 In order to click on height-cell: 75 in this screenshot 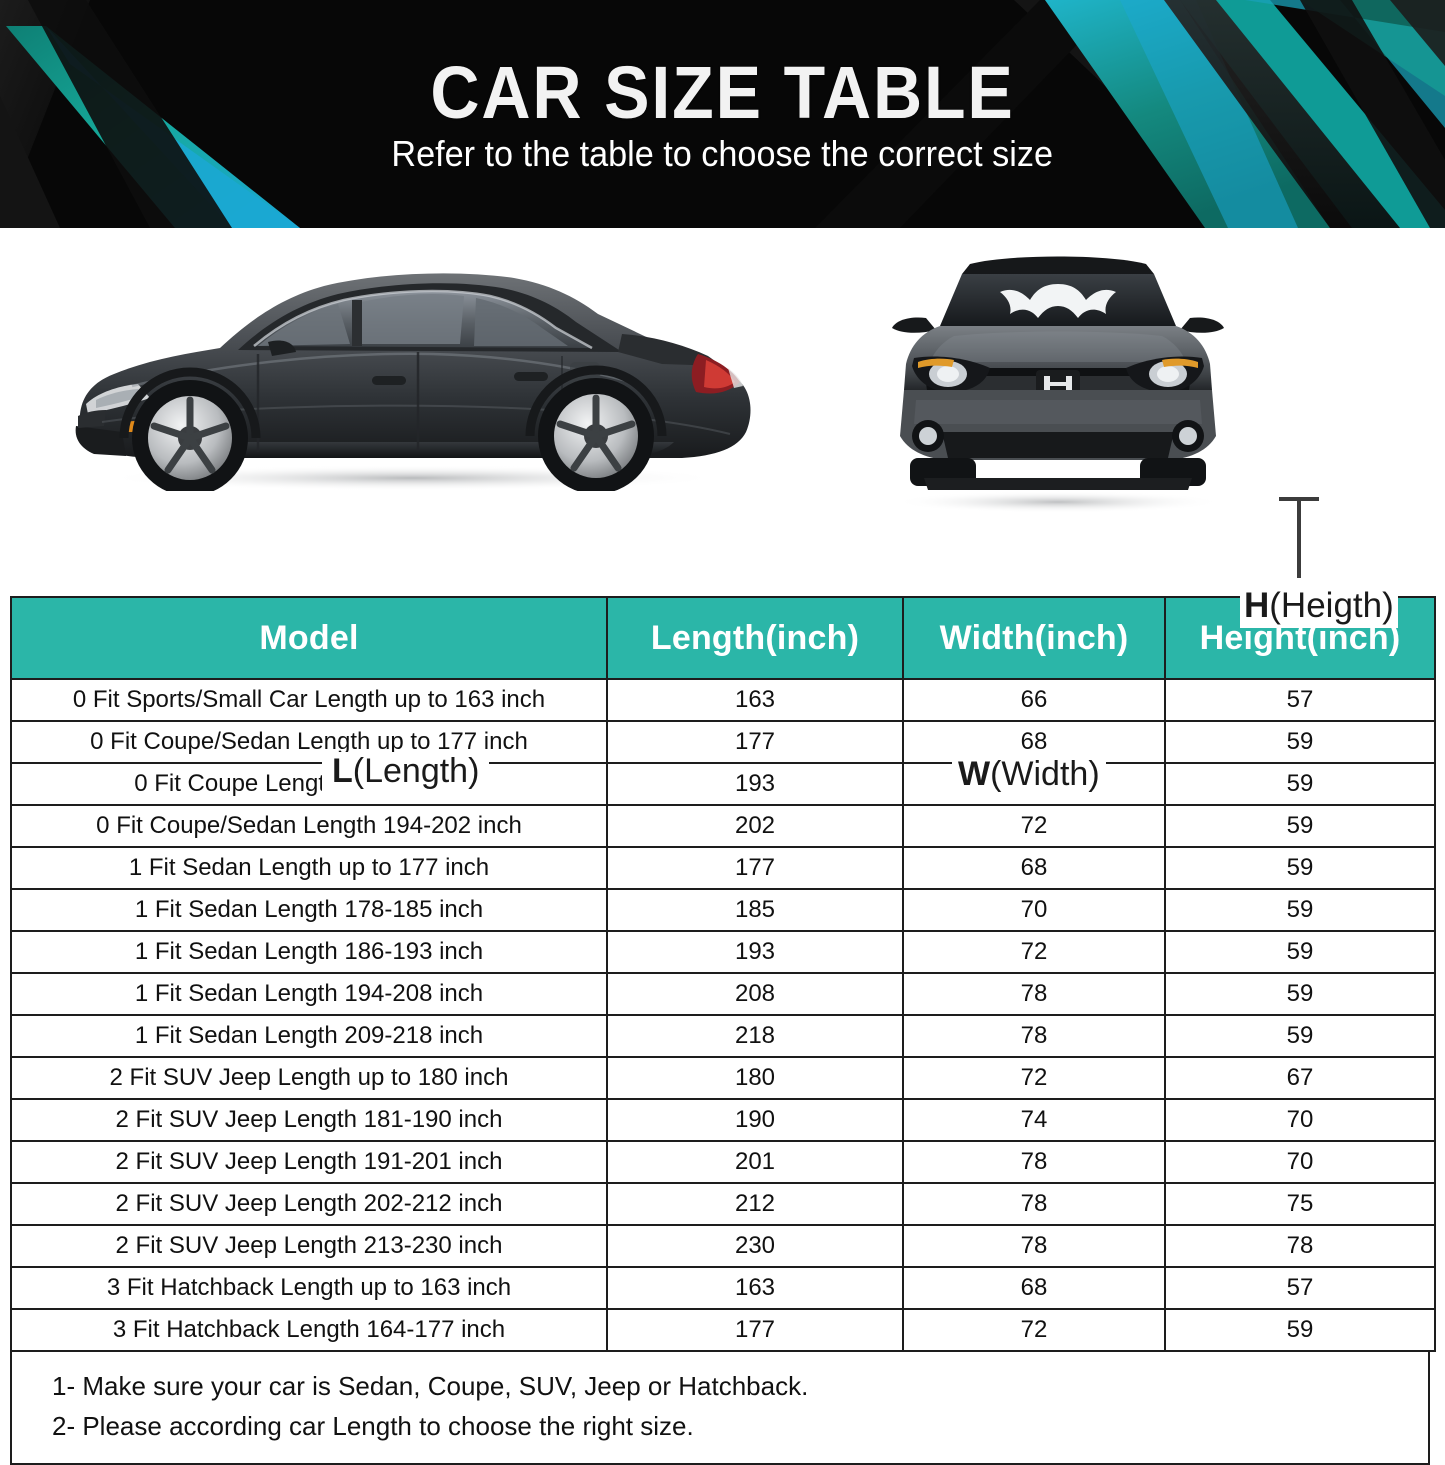, I will do `click(1300, 1204)`.